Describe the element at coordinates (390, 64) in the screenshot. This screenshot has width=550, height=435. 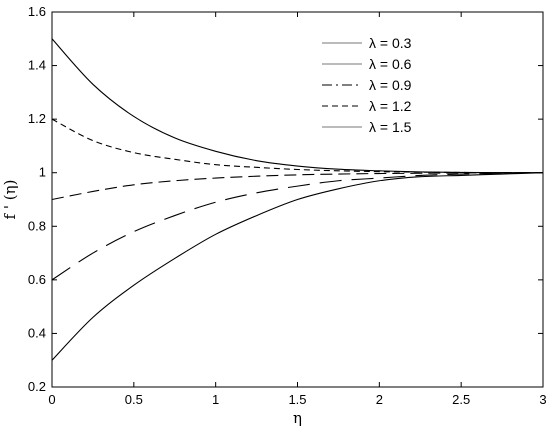
I see `legend-label: λ = 0.6` at that location.